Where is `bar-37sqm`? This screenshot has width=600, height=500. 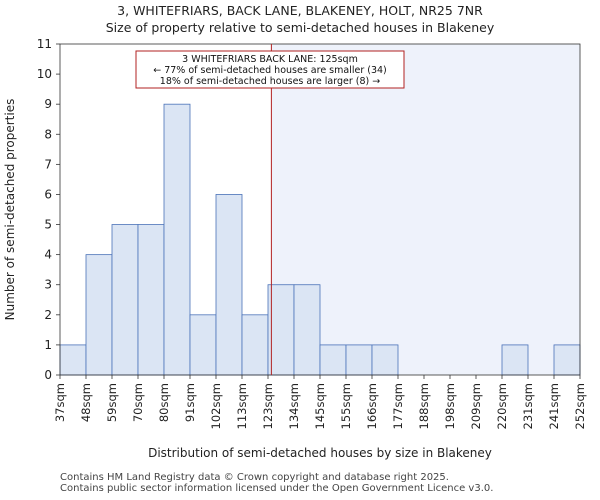
bar-37sqm is located at coordinates (73, 360).